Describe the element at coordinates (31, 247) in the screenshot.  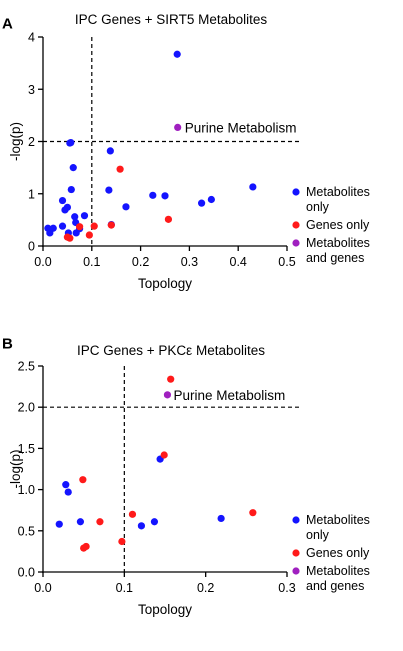
I see `y-tick-label: 0` at that location.